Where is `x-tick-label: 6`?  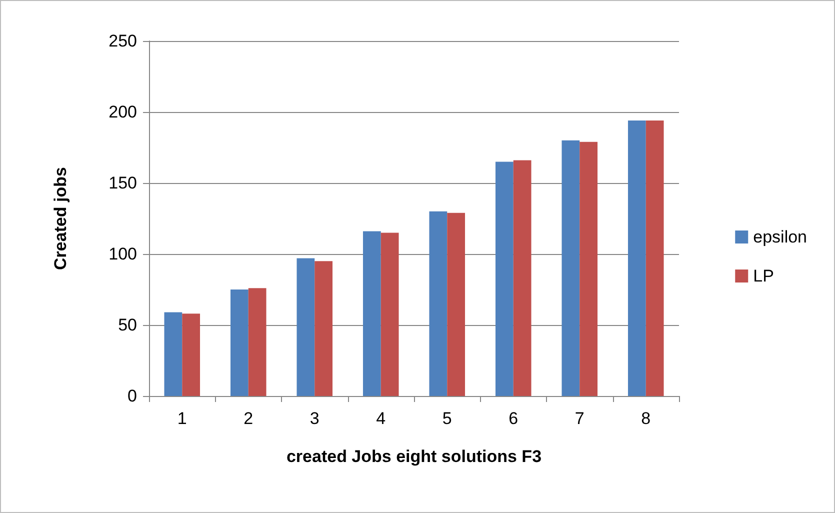 x-tick-label: 6 is located at coordinates (513, 418).